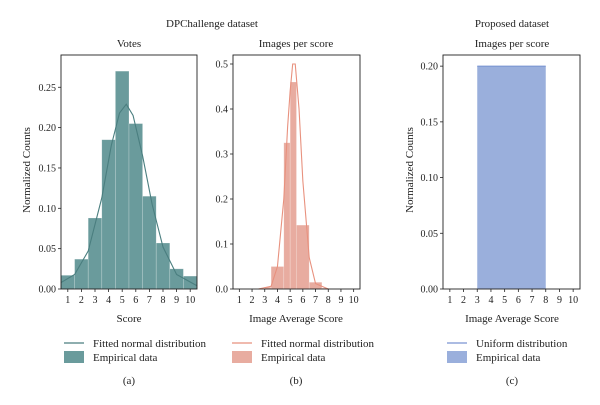 This screenshot has height=405, width=600. What do you see at coordinates (430, 122) in the screenshot?
I see `panel-c-ytick-label-3: 0.15` at bounding box center [430, 122].